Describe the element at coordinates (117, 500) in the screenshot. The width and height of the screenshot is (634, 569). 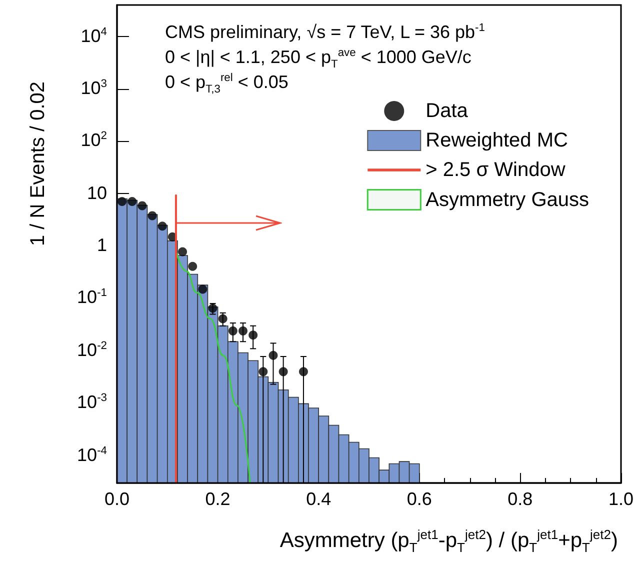
I see `x-tick-label: 0.0` at that location.